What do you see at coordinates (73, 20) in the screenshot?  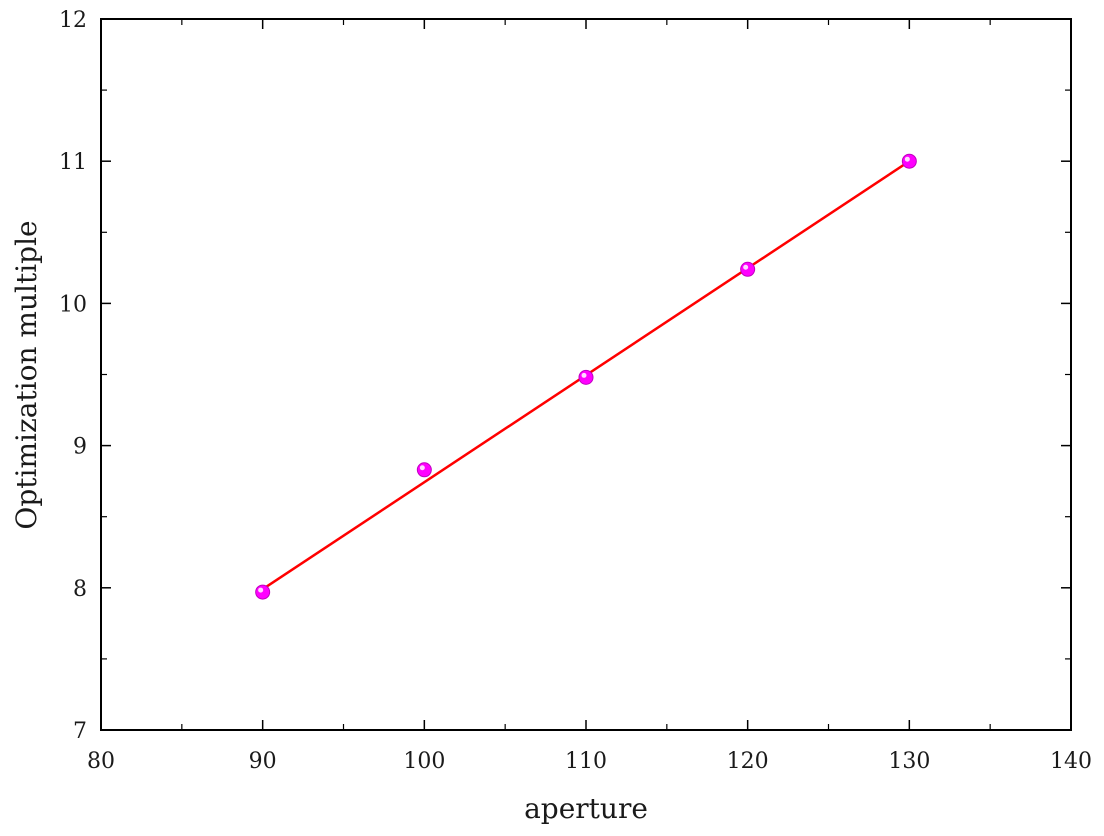 I see `y-tick-label: 12` at bounding box center [73, 20].